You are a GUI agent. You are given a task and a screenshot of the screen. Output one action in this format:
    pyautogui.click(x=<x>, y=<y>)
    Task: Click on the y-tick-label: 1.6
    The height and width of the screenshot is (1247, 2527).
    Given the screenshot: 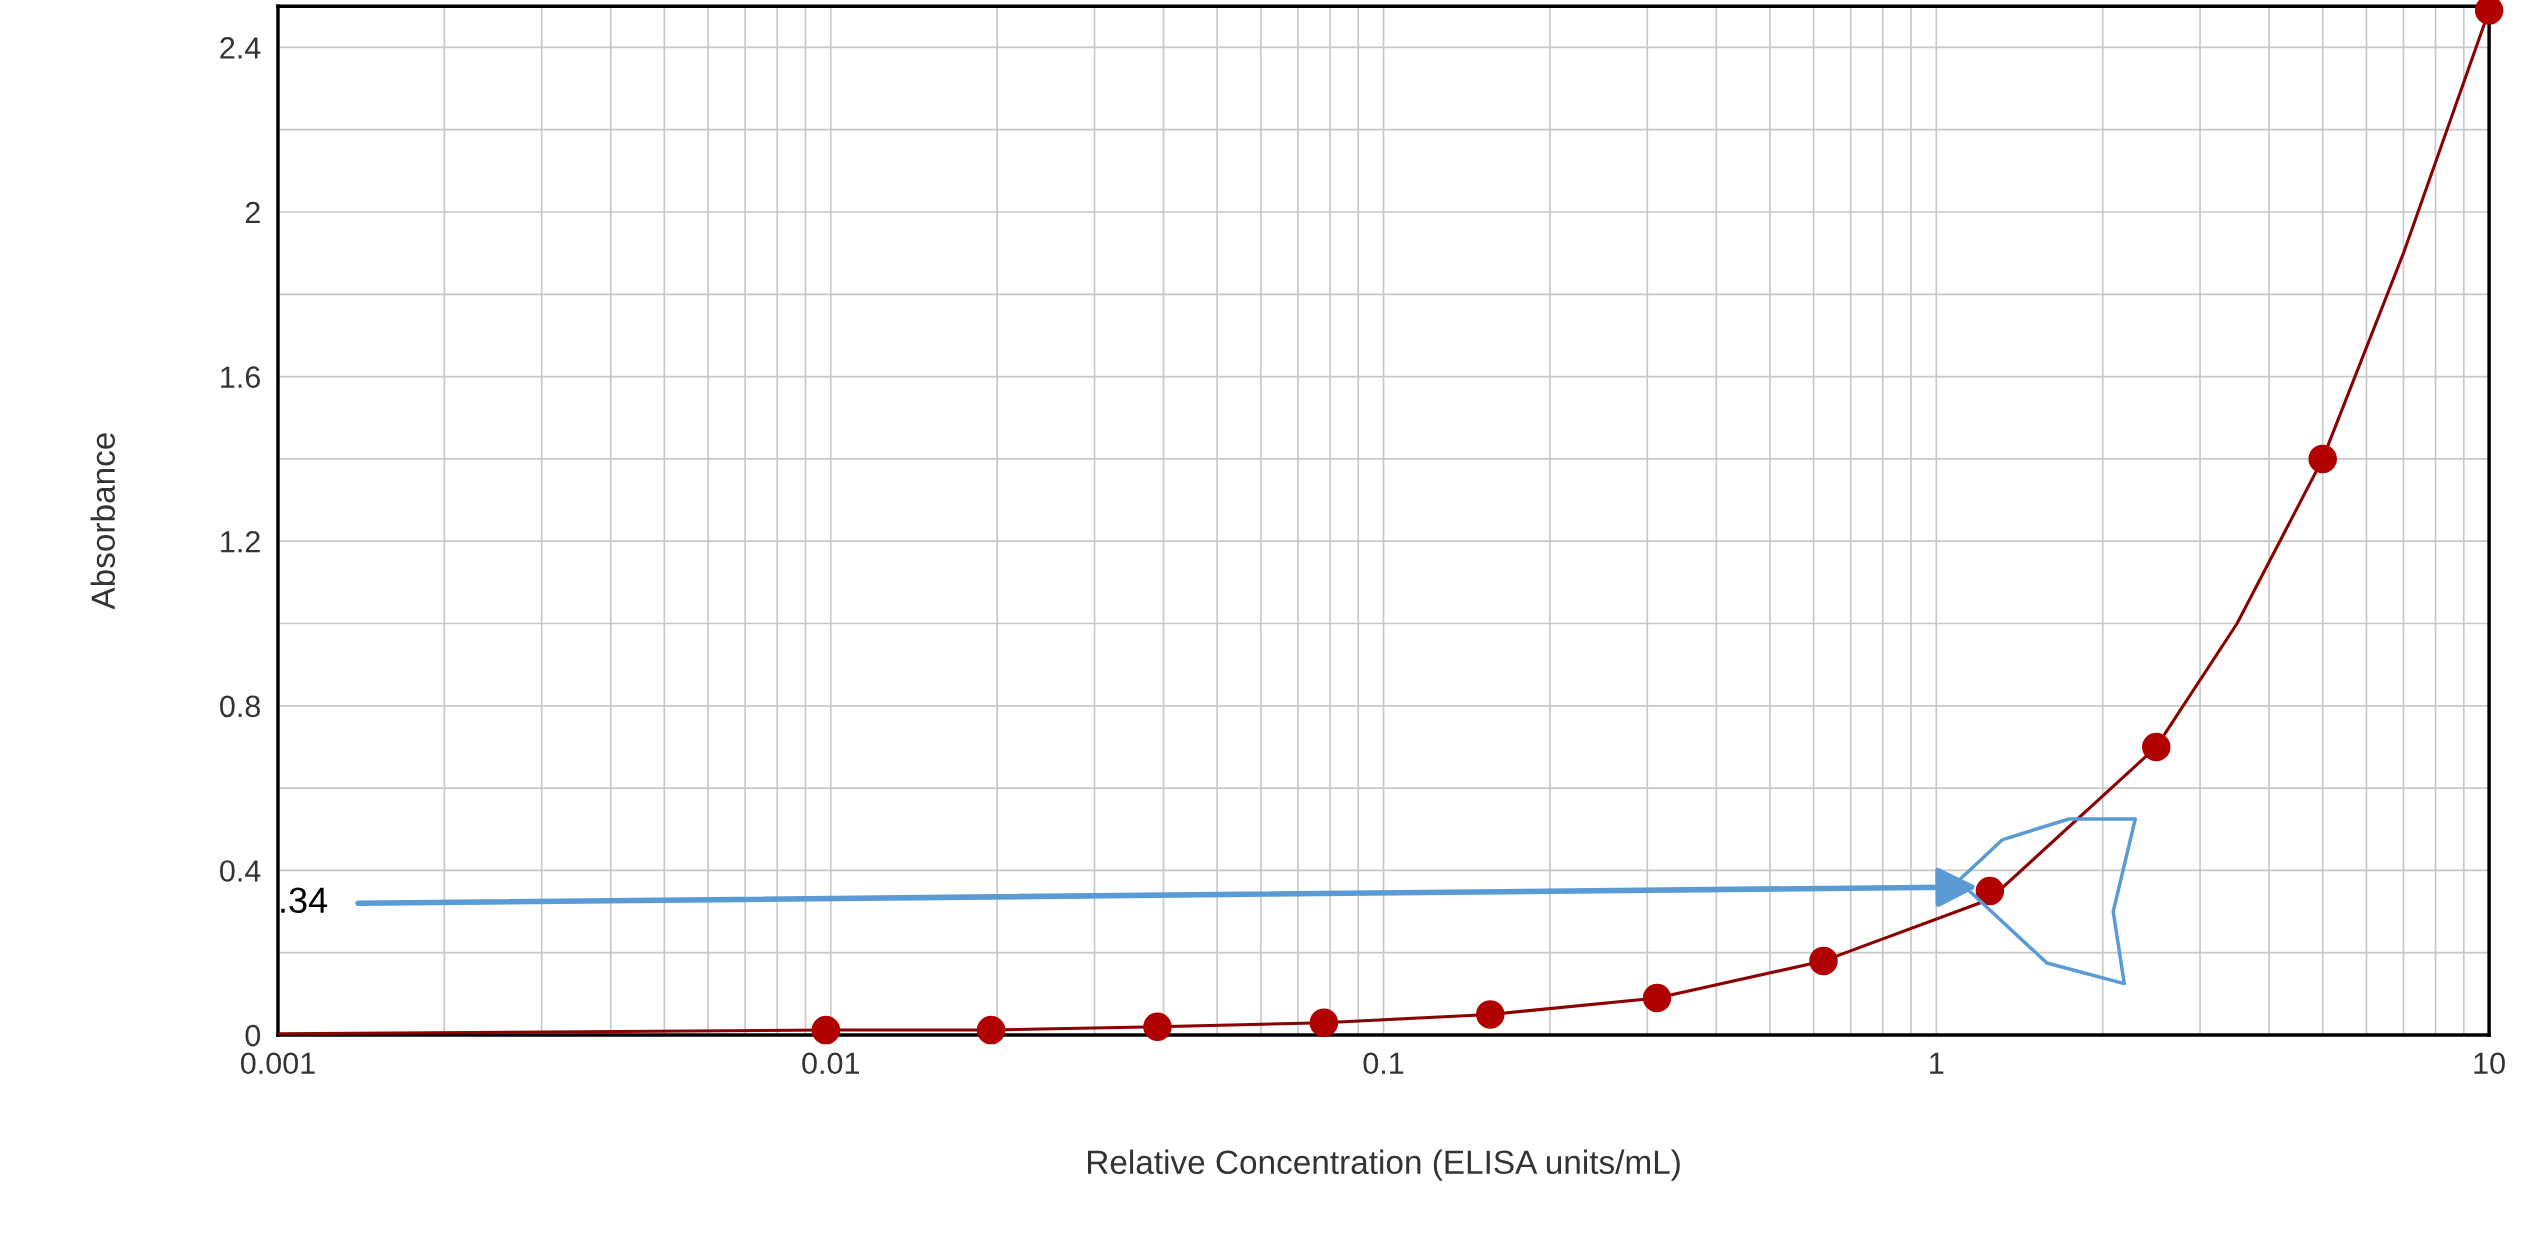 What is the action you would take?
    pyautogui.click(x=240, y=377)
    